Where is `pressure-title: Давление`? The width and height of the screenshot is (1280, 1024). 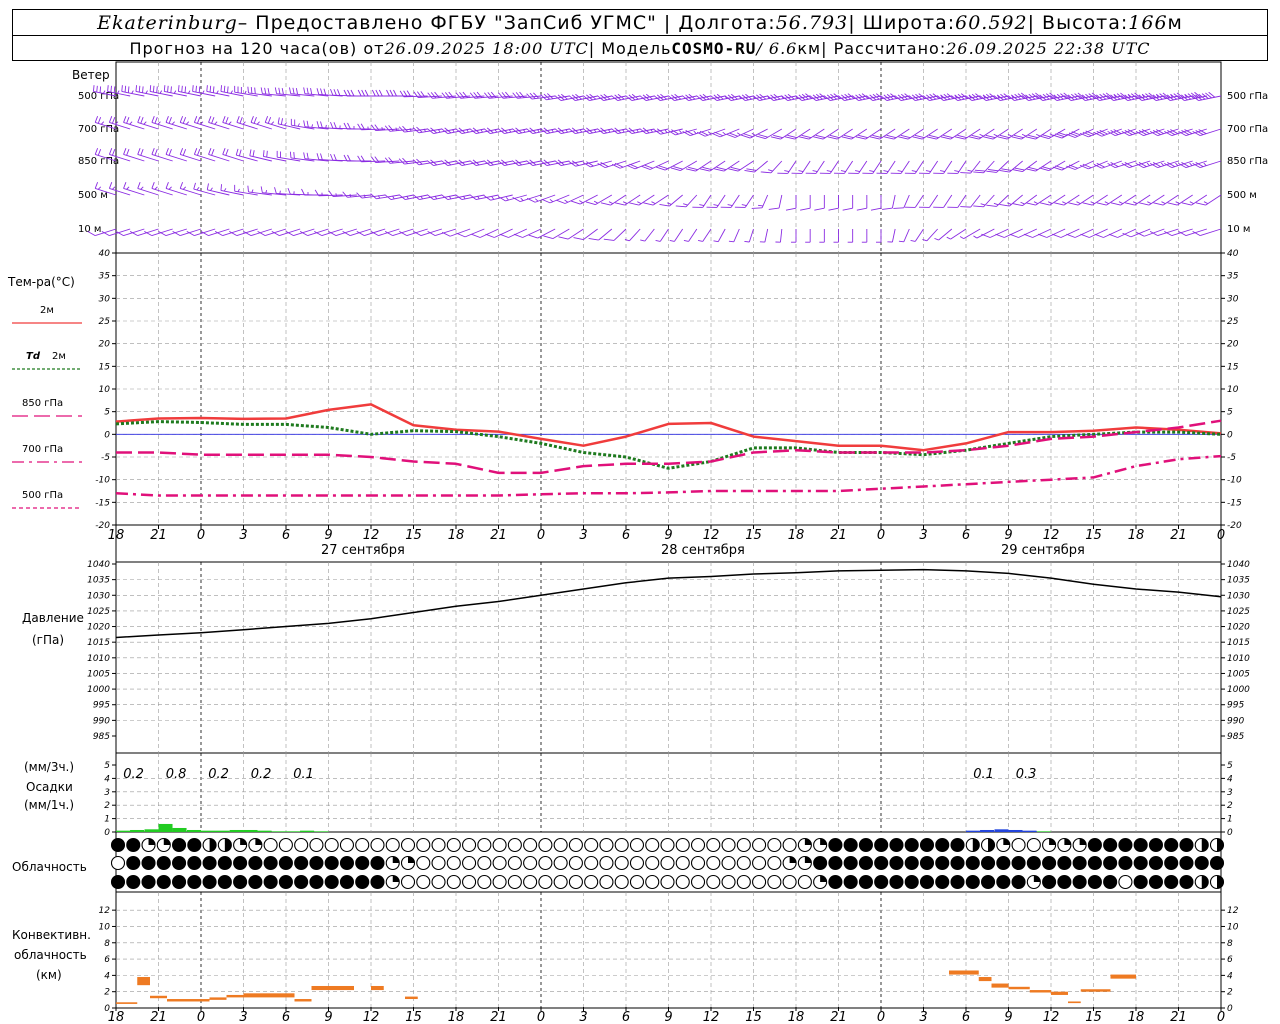 pressure-title: Давление is located at coordinates (53, 618).